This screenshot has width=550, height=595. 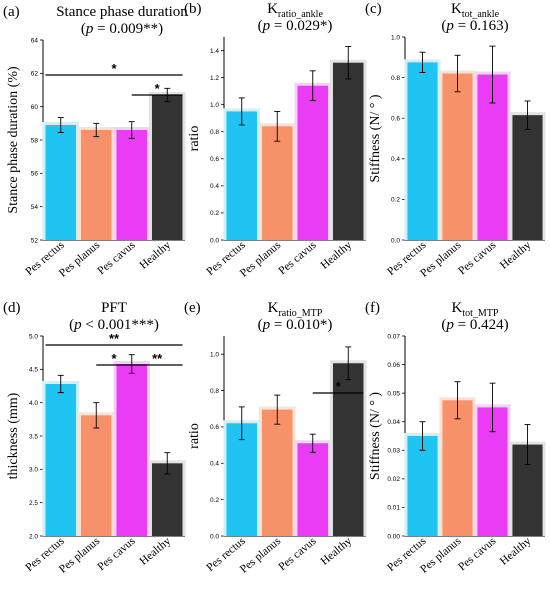 I want to click on y-tick-label: 2.5, so click(x=33, y=503).